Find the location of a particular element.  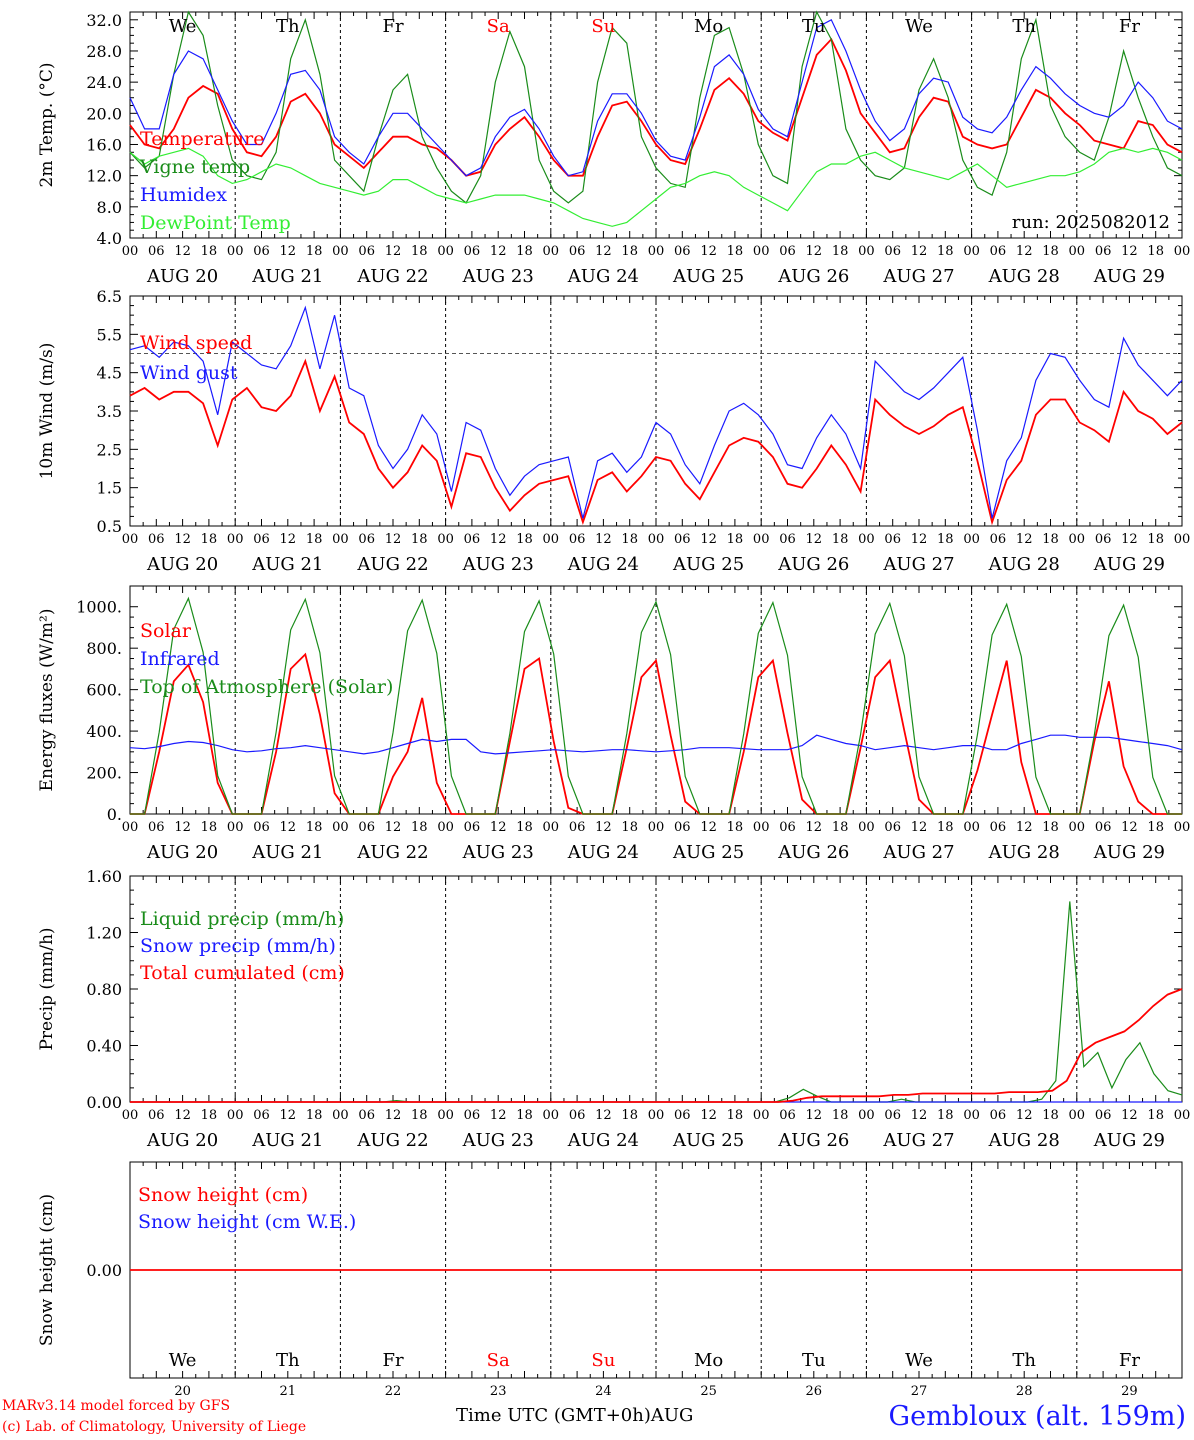

day-name: Fr is located at coordinates (1129, 1360).